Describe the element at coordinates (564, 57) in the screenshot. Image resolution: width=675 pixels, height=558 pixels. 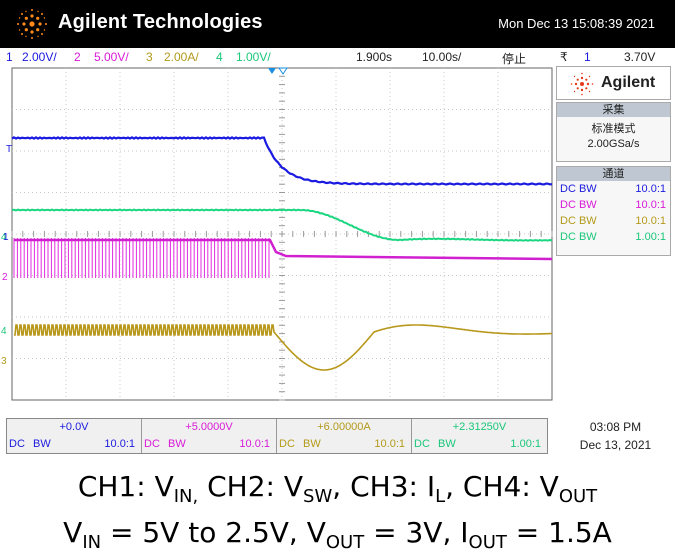
I see `trigger-icon: ₹` at that location.